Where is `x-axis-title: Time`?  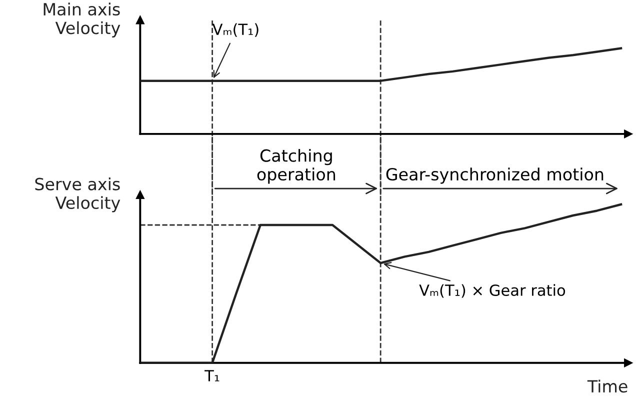 x-axis-title: Time is located at coordinates (607, 386).